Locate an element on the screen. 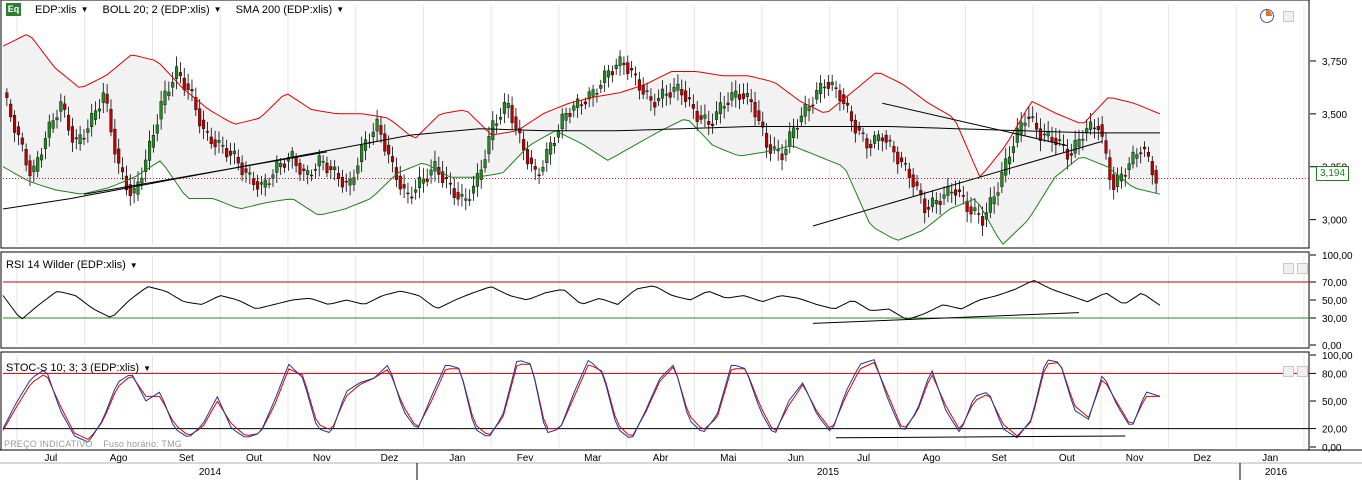 The height and width of the screenshot is (480, 1362). bollinger-selector: BOLL 20; 2 (EDP:xlis) ▼ is located at coordinates (161, 10).